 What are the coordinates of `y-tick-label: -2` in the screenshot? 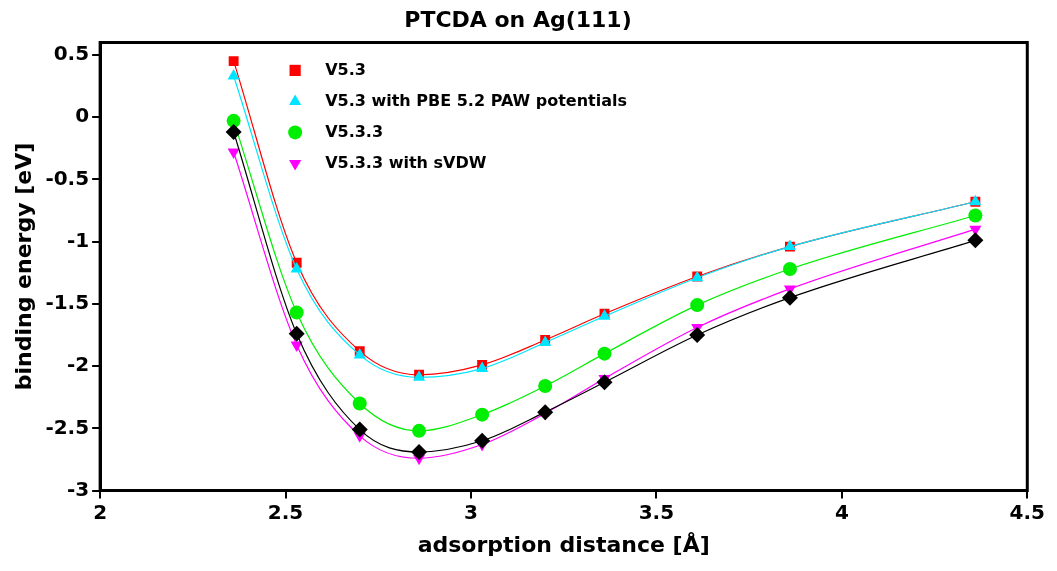 It's located at (78, 364).